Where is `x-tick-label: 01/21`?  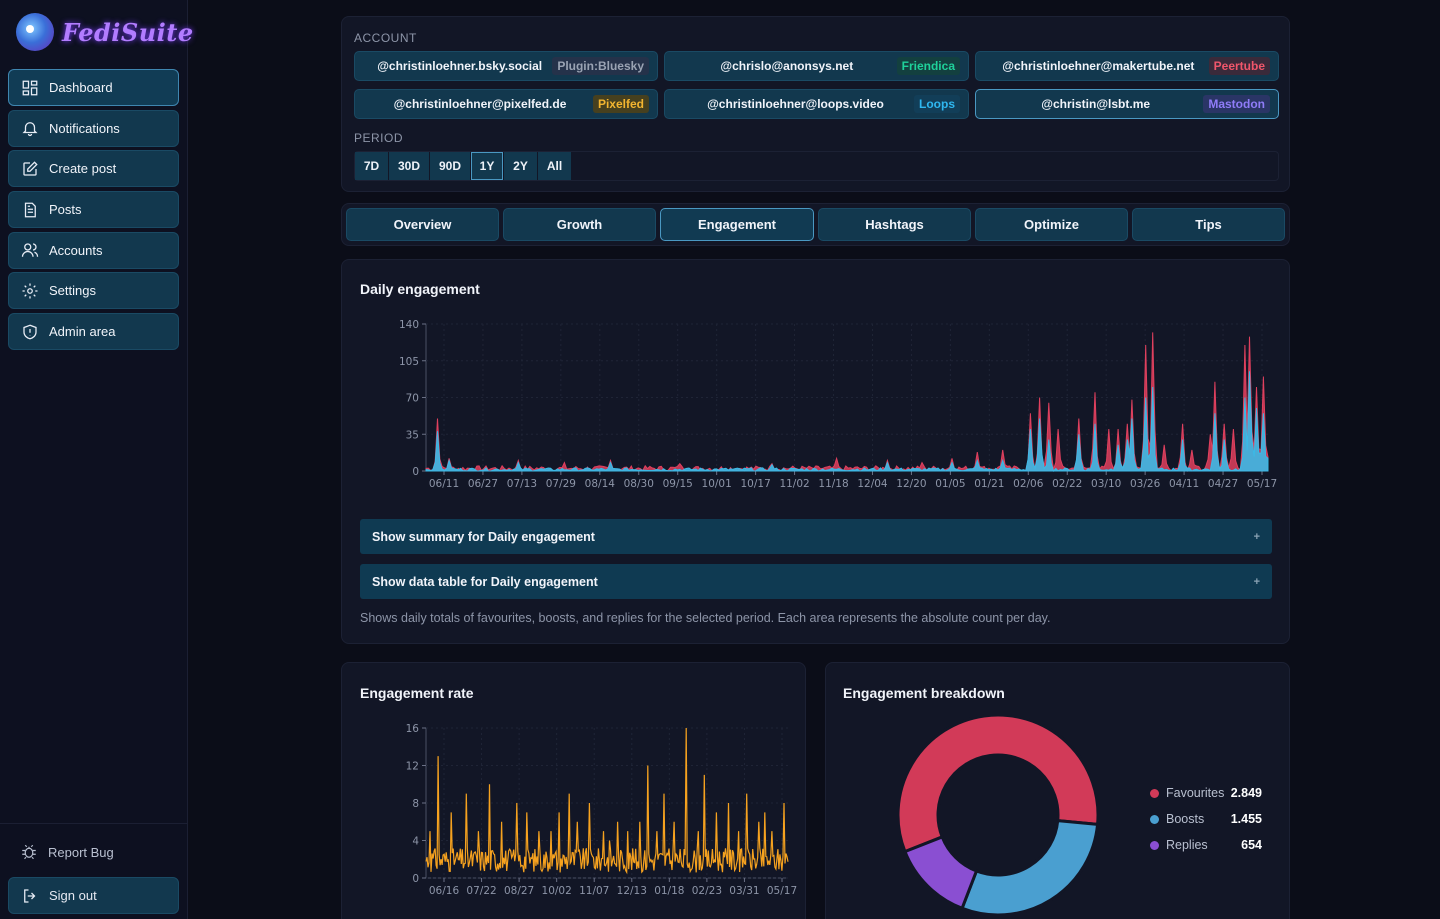
x-tick-label: 01/21 is located at coordinates (989, 484).